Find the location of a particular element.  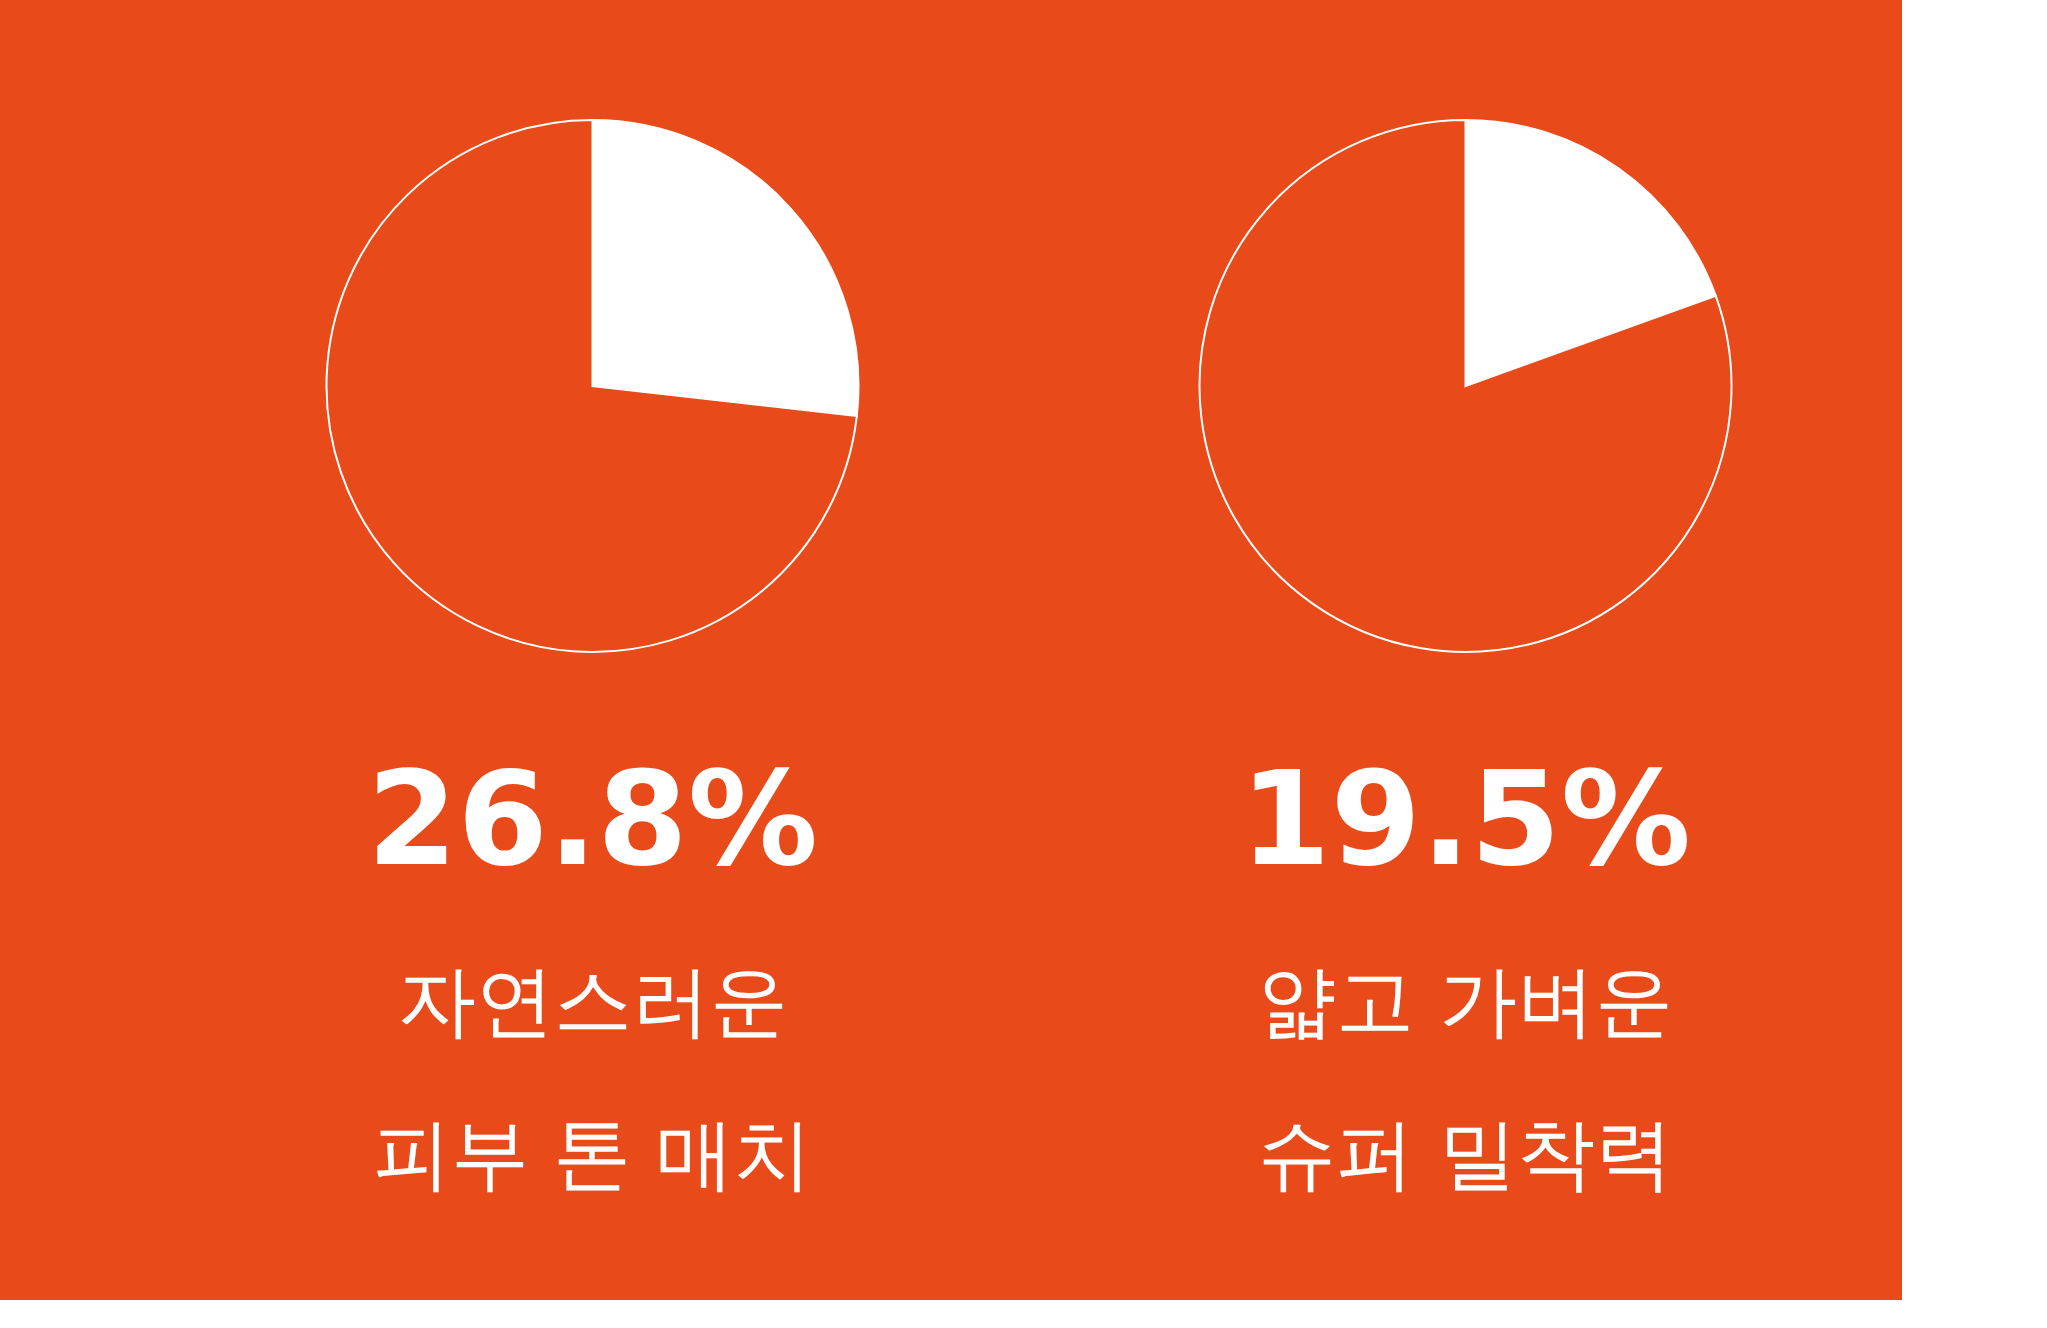

text: 피부 톤 매치 is located at coordinates (592, 1154).